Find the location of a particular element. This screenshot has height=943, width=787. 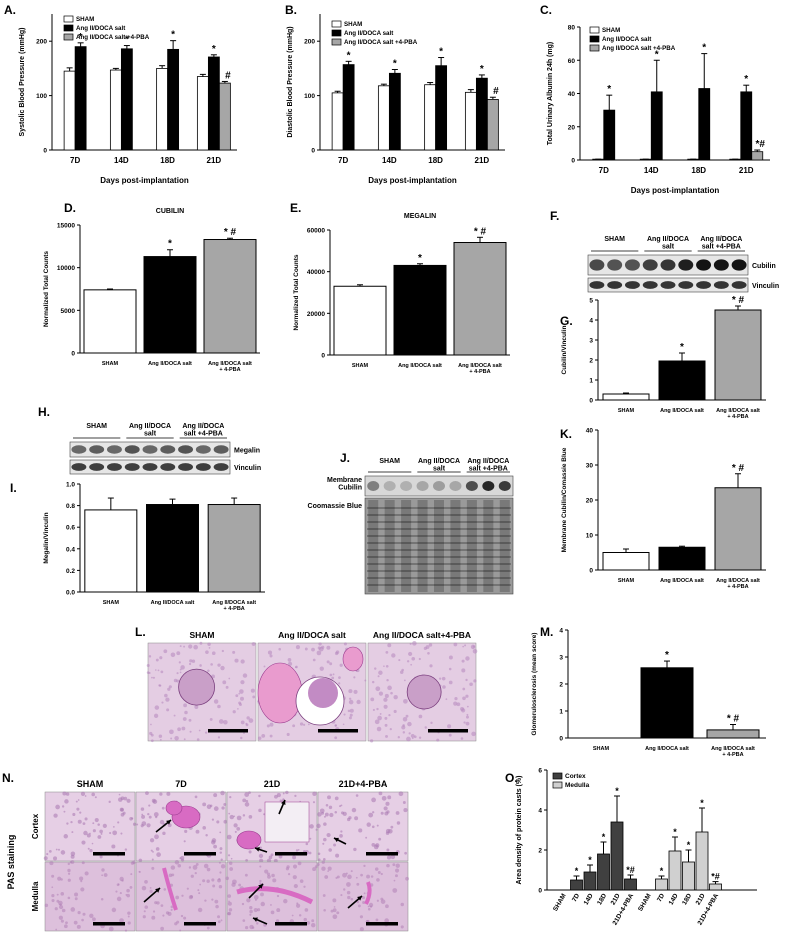

legend-swatch is located at coordinates (557, 776).